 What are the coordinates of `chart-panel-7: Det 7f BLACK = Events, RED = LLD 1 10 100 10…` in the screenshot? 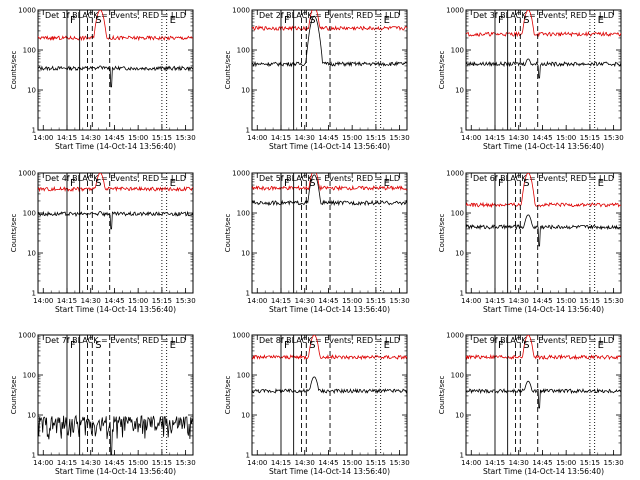 It's located at (103, 404).